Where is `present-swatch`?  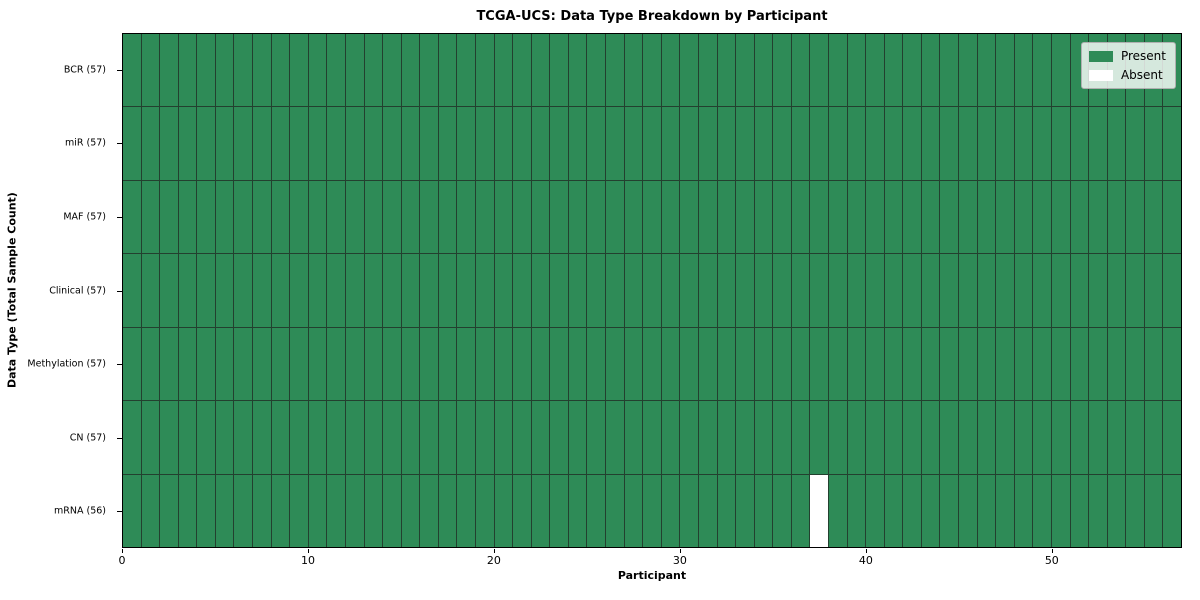 present-swatch is located at coordinates (1100, 56).